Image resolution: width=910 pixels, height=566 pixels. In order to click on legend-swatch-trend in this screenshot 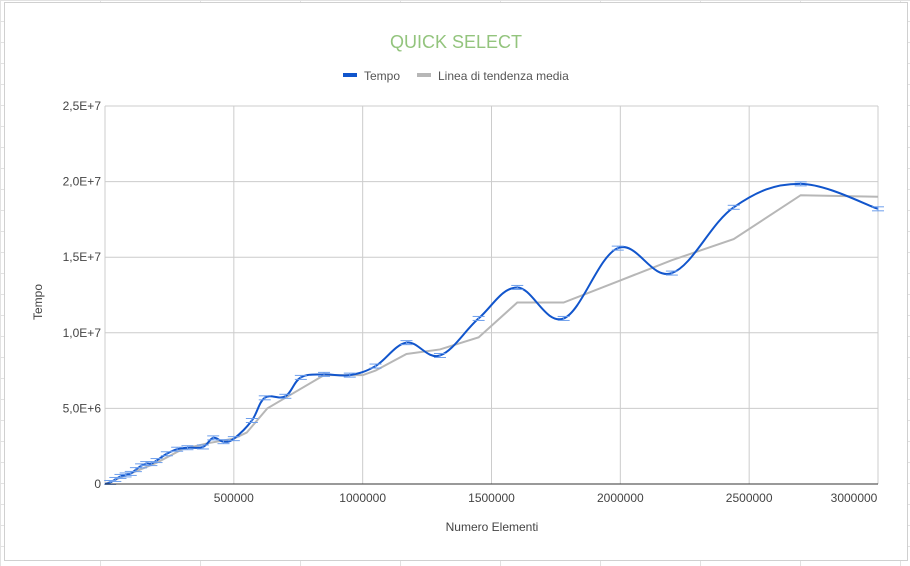, I will do `click(424, 75)`.